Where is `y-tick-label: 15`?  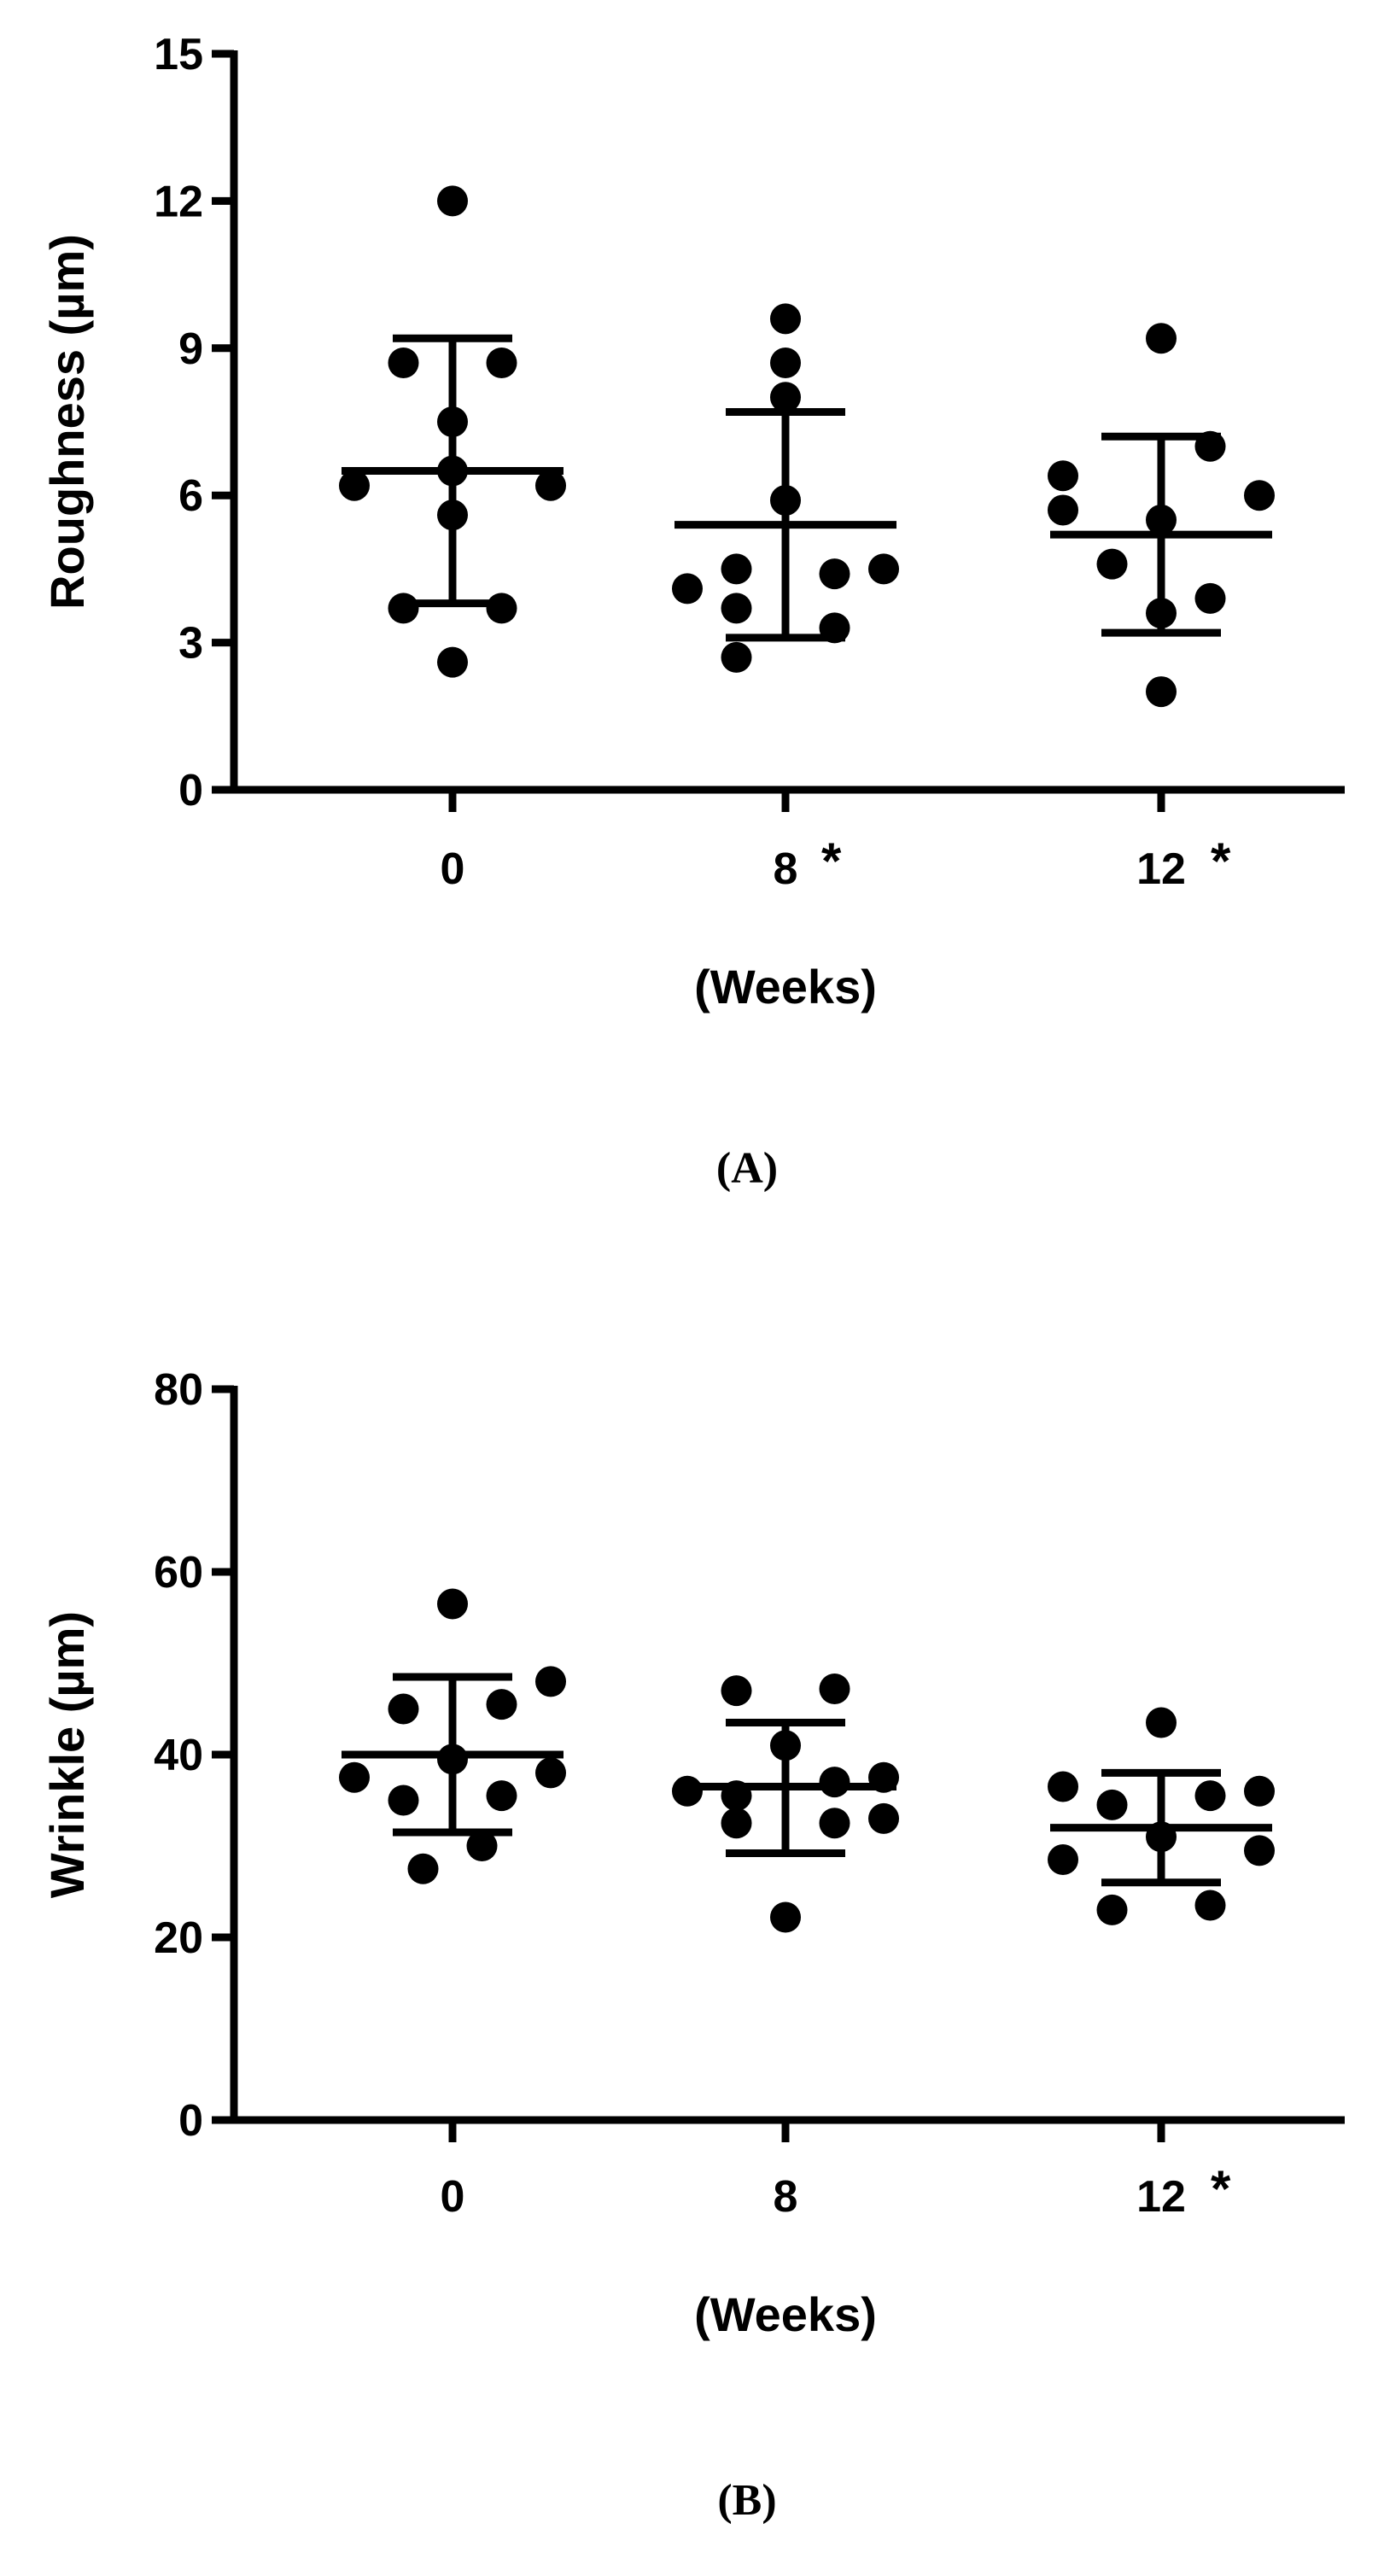 y-tick-label: 15 is located at coordinates (178, 54).